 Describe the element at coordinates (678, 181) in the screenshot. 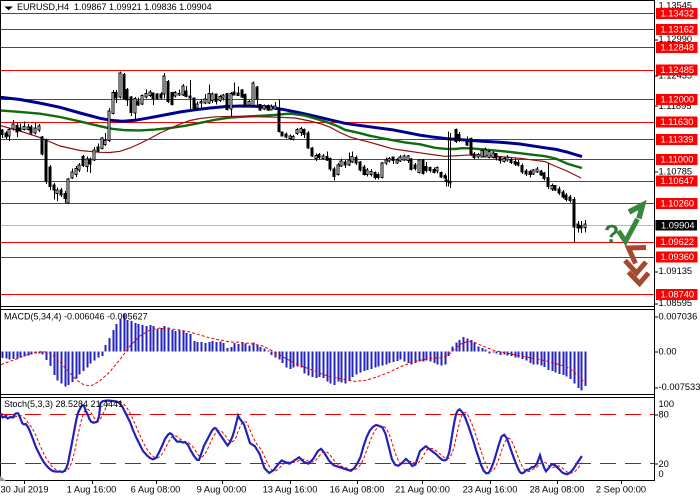

I see `svg-text: 1.10647` at that location.